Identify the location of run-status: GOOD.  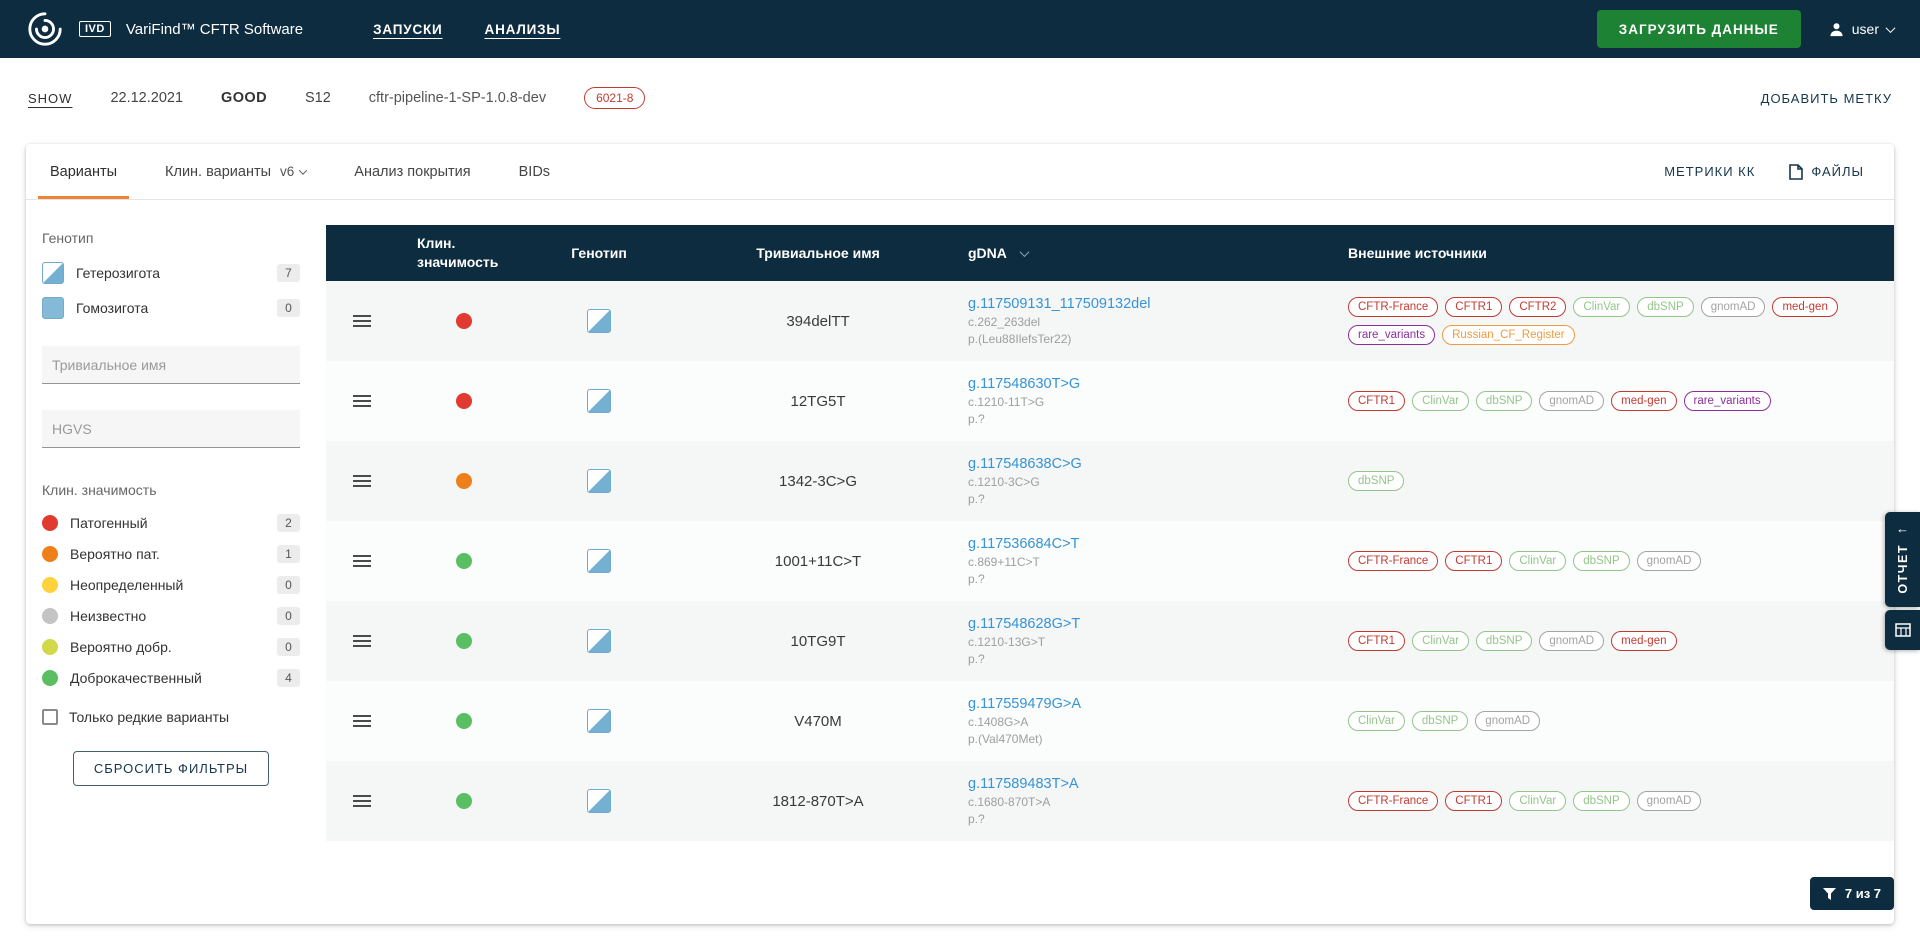
(244, 98).